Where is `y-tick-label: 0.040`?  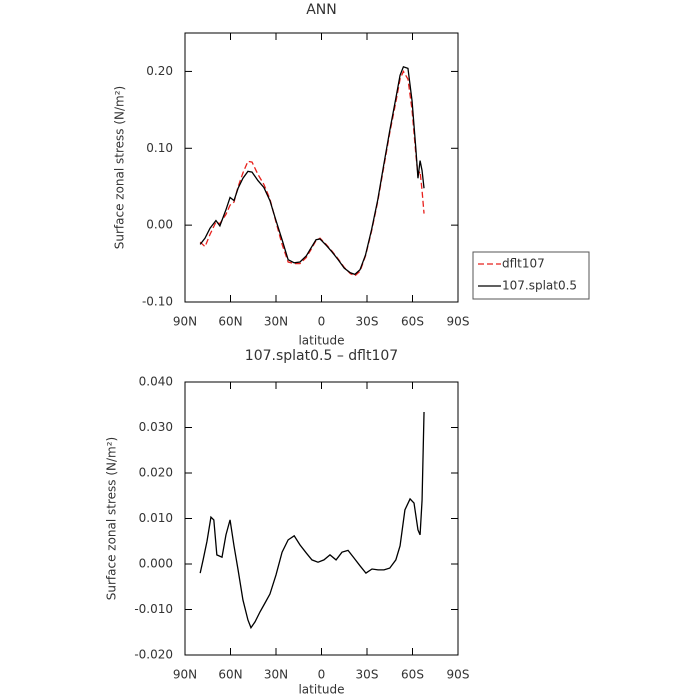 y-tick-label: 0.040 is located at coordinates (156, 382).